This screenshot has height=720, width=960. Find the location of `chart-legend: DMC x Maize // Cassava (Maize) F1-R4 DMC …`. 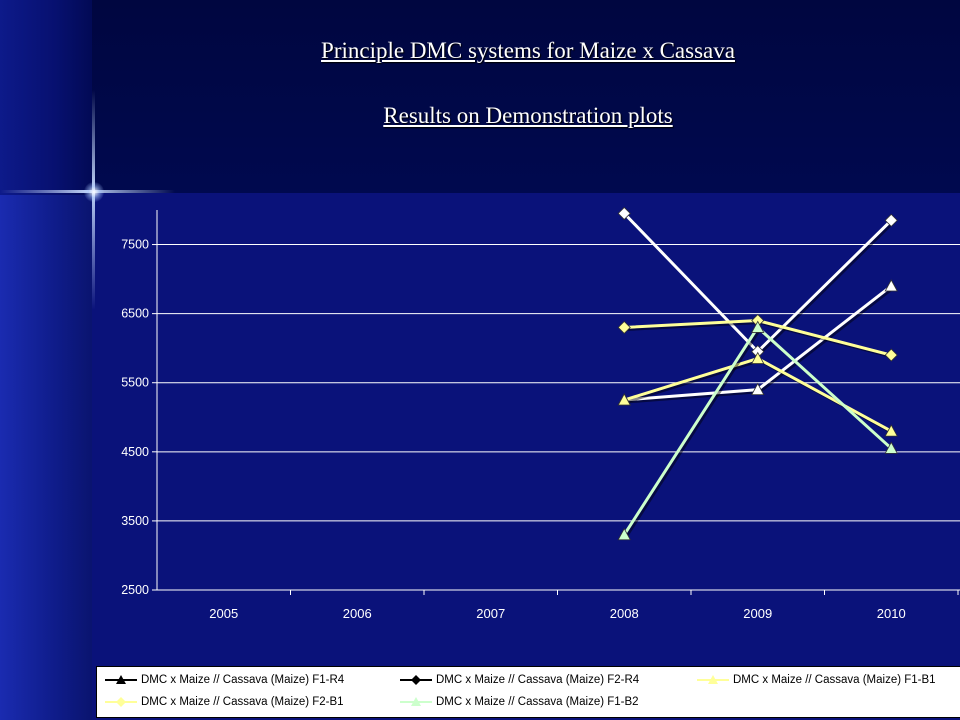

chart-legend: DMC x Maize // Cassava (Maize) F1-R4 DMC … is located at coordinates (528, 692).